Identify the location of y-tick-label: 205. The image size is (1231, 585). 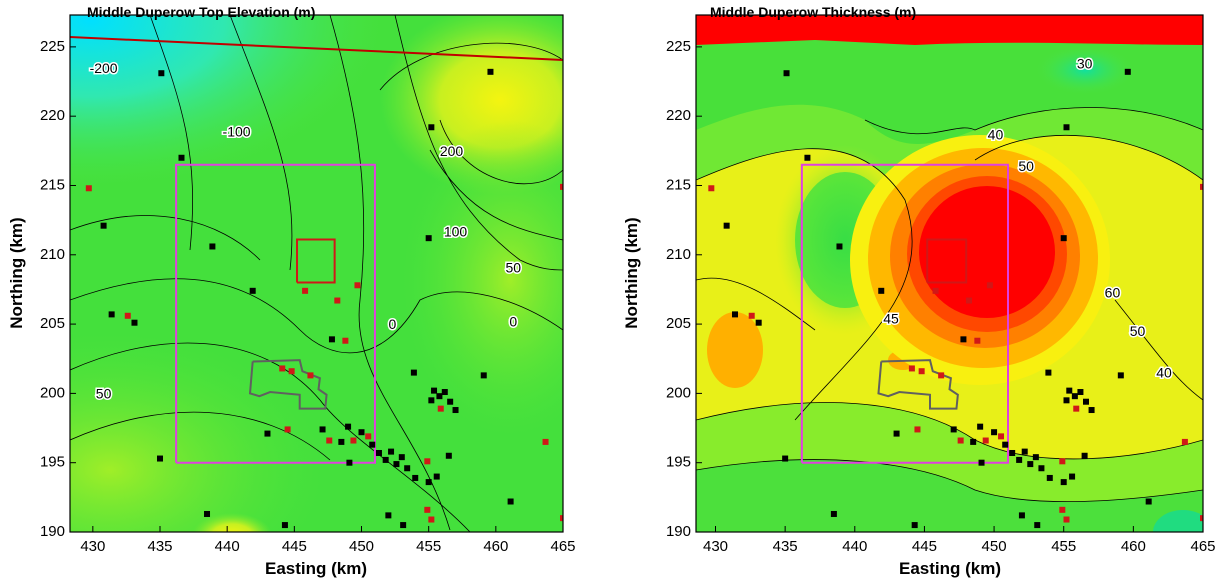
(52, 323).